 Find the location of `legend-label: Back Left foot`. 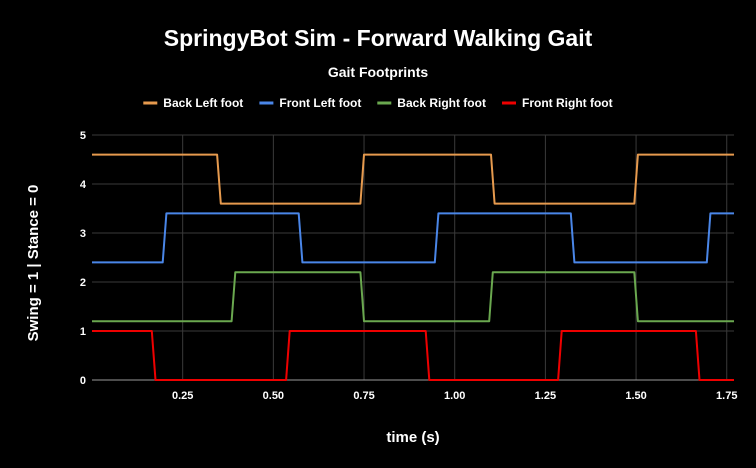

legend-label: Back Left foot is located at coordinates (203, 103).